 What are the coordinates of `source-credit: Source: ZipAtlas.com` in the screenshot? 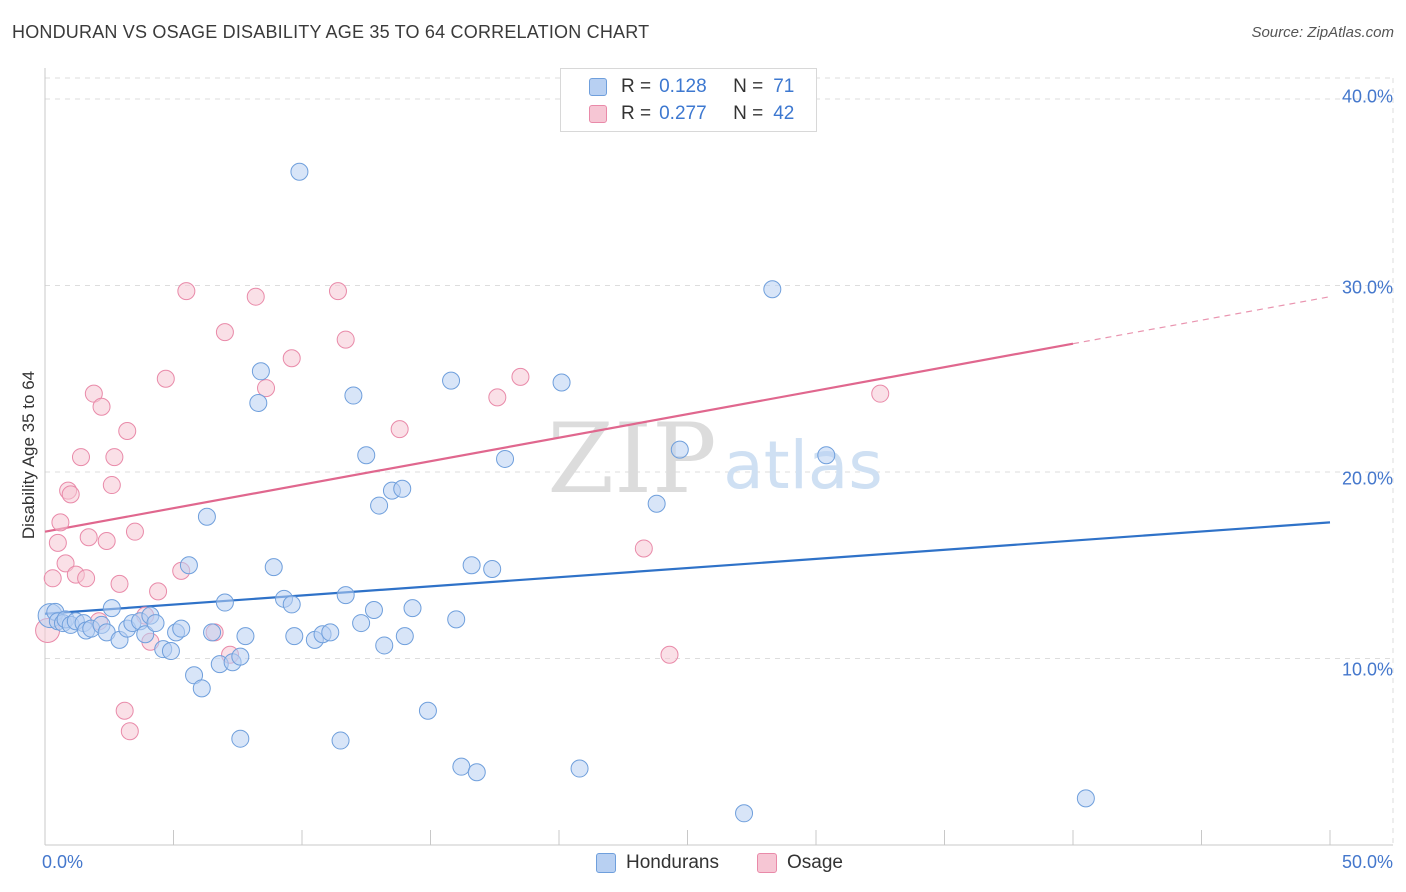 It's located at (1322, 32).